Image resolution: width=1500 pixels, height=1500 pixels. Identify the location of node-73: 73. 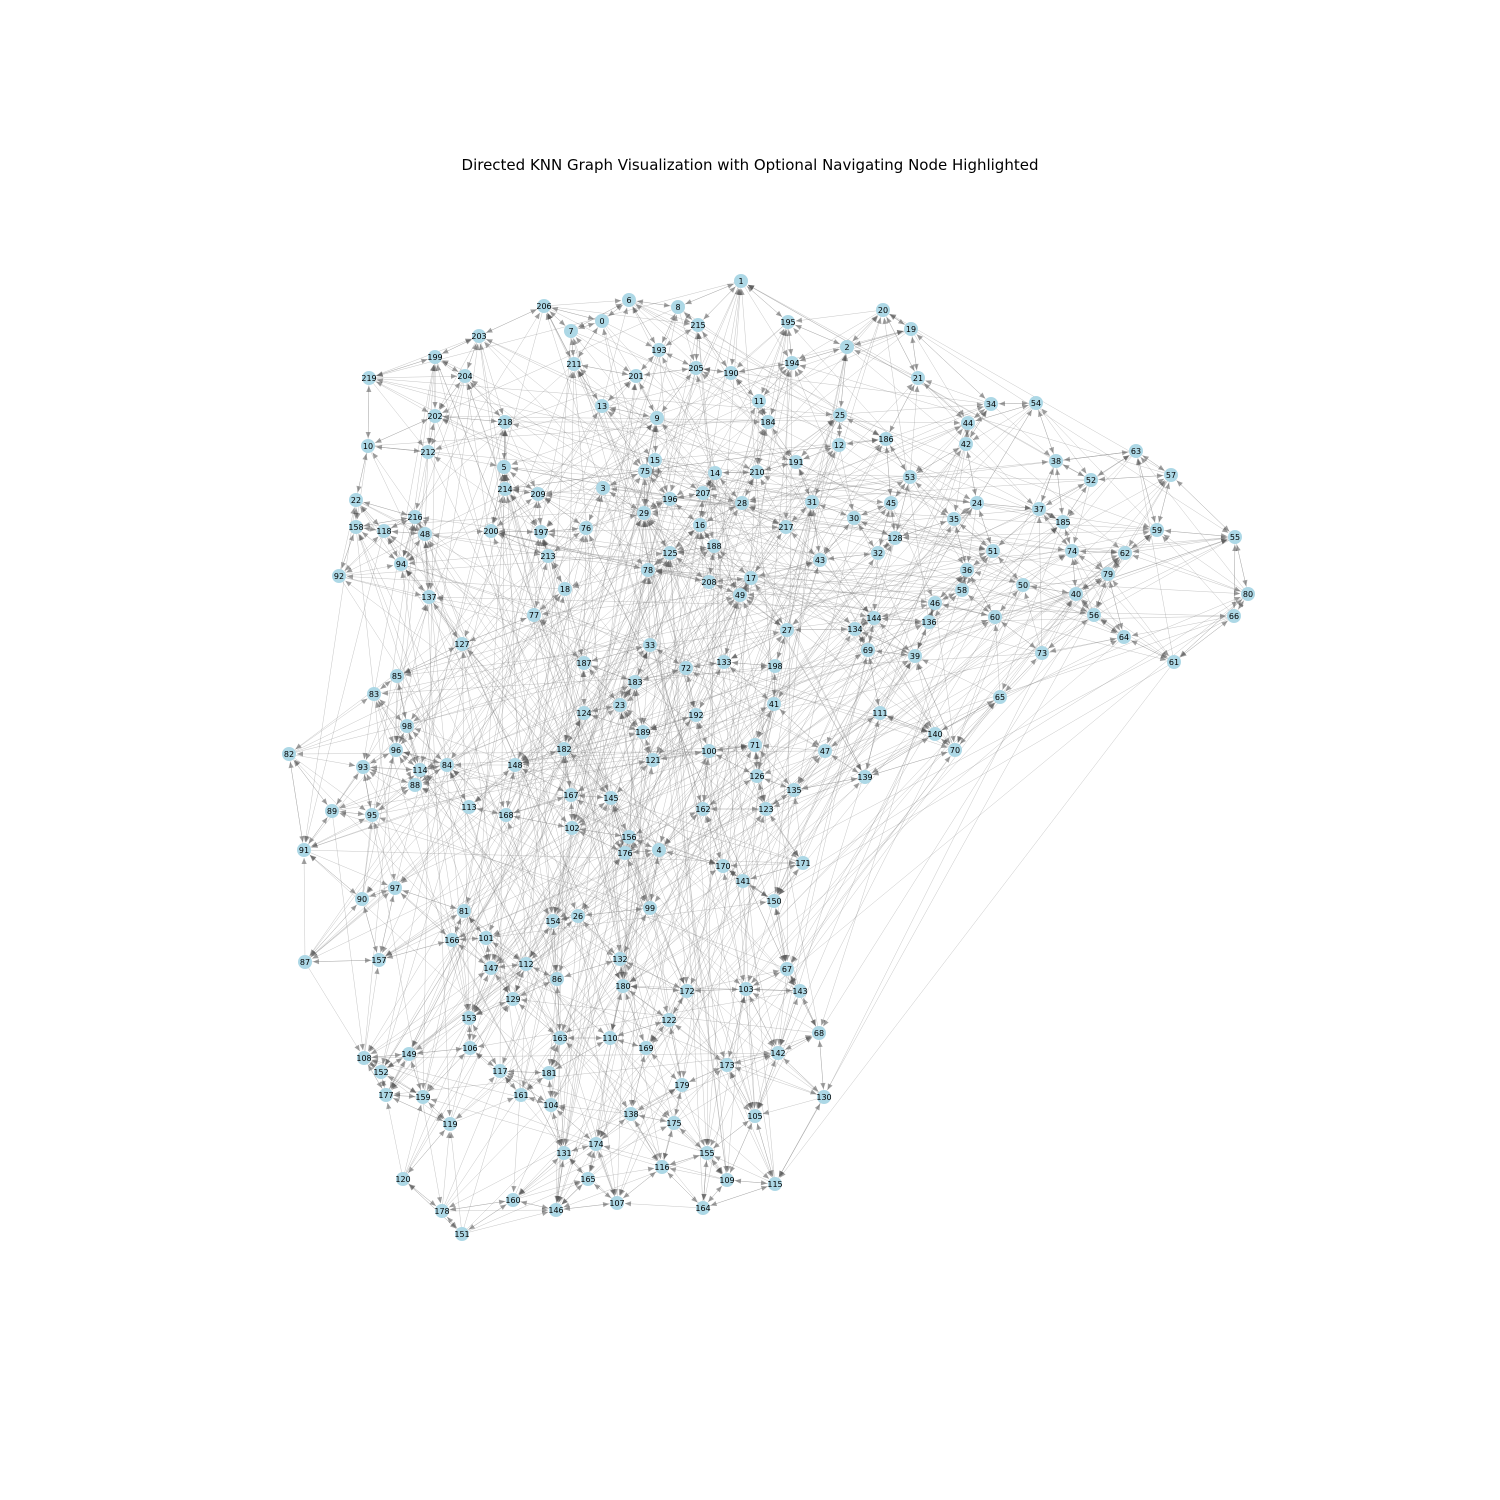
(1042, 653).